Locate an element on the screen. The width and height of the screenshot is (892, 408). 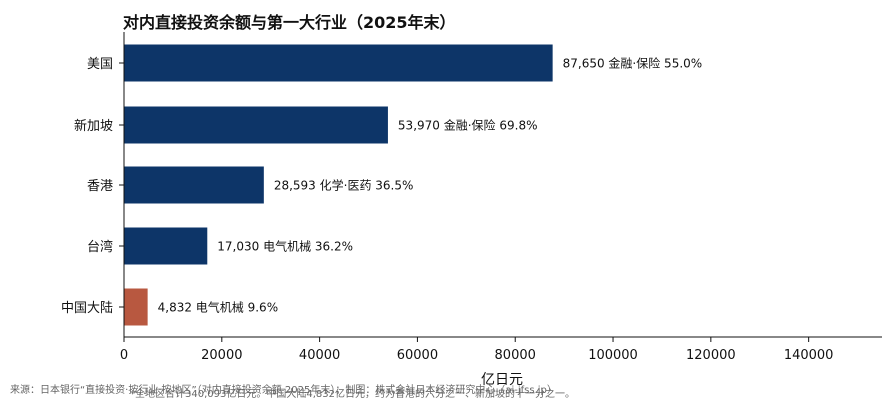
y-tick-label: 中国大陆 is located at coordinates (87, 308).